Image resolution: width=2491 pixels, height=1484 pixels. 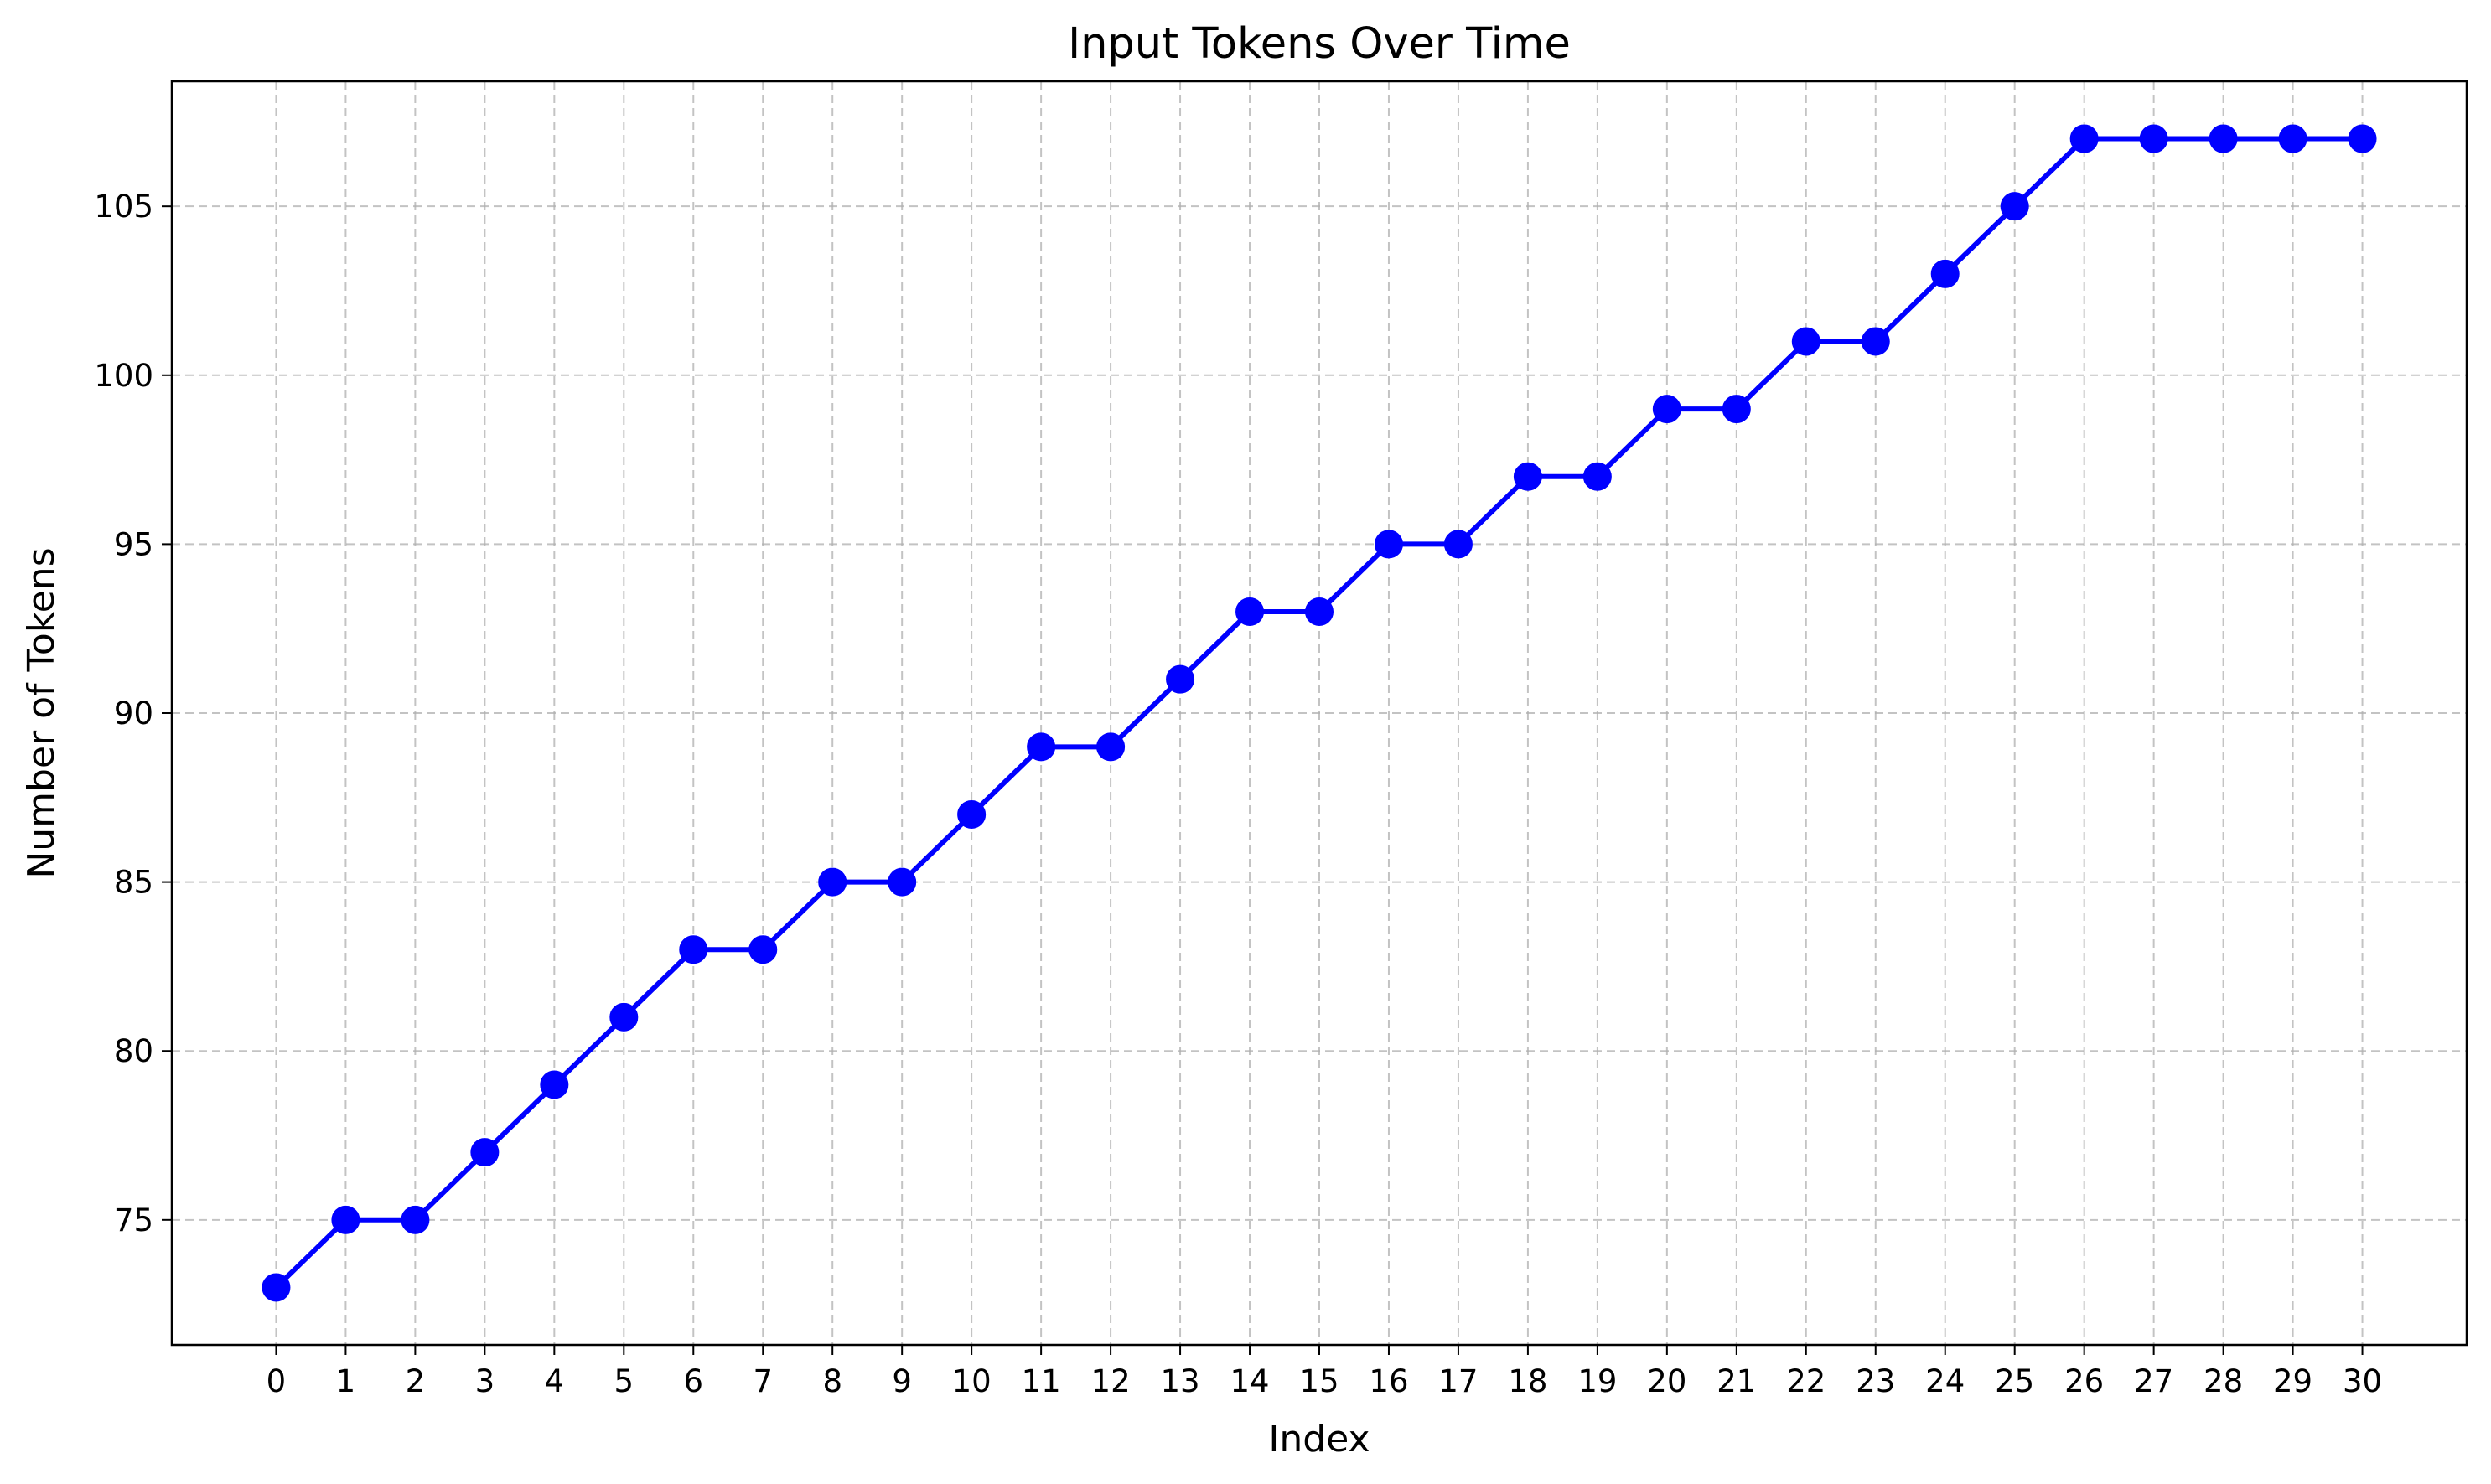 I want to click on x-tick-label: 21, so click(x=1736, y=1381).